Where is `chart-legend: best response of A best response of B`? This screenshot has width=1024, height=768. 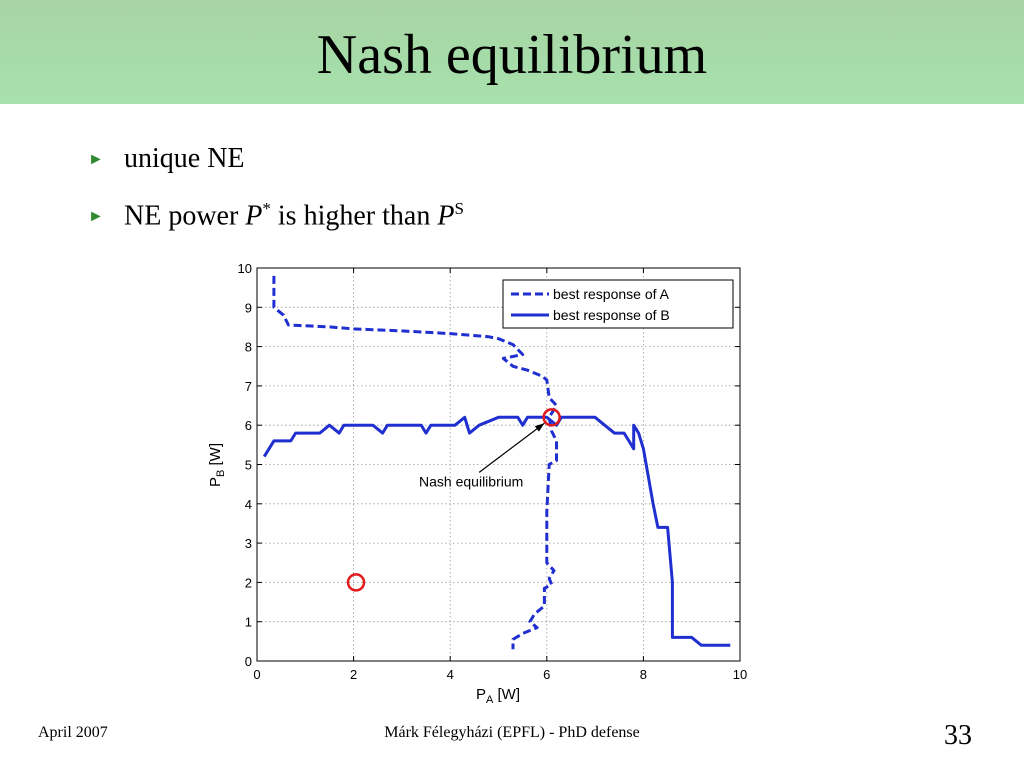 chart-legend: best response of A best response of B is located at coordinates (618, 304).